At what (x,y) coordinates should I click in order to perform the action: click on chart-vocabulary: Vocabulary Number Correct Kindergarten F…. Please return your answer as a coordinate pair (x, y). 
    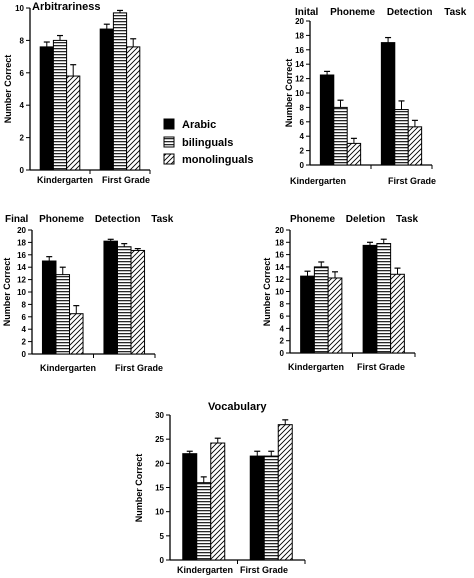
    Looking at the image, I should click on (220, 488).